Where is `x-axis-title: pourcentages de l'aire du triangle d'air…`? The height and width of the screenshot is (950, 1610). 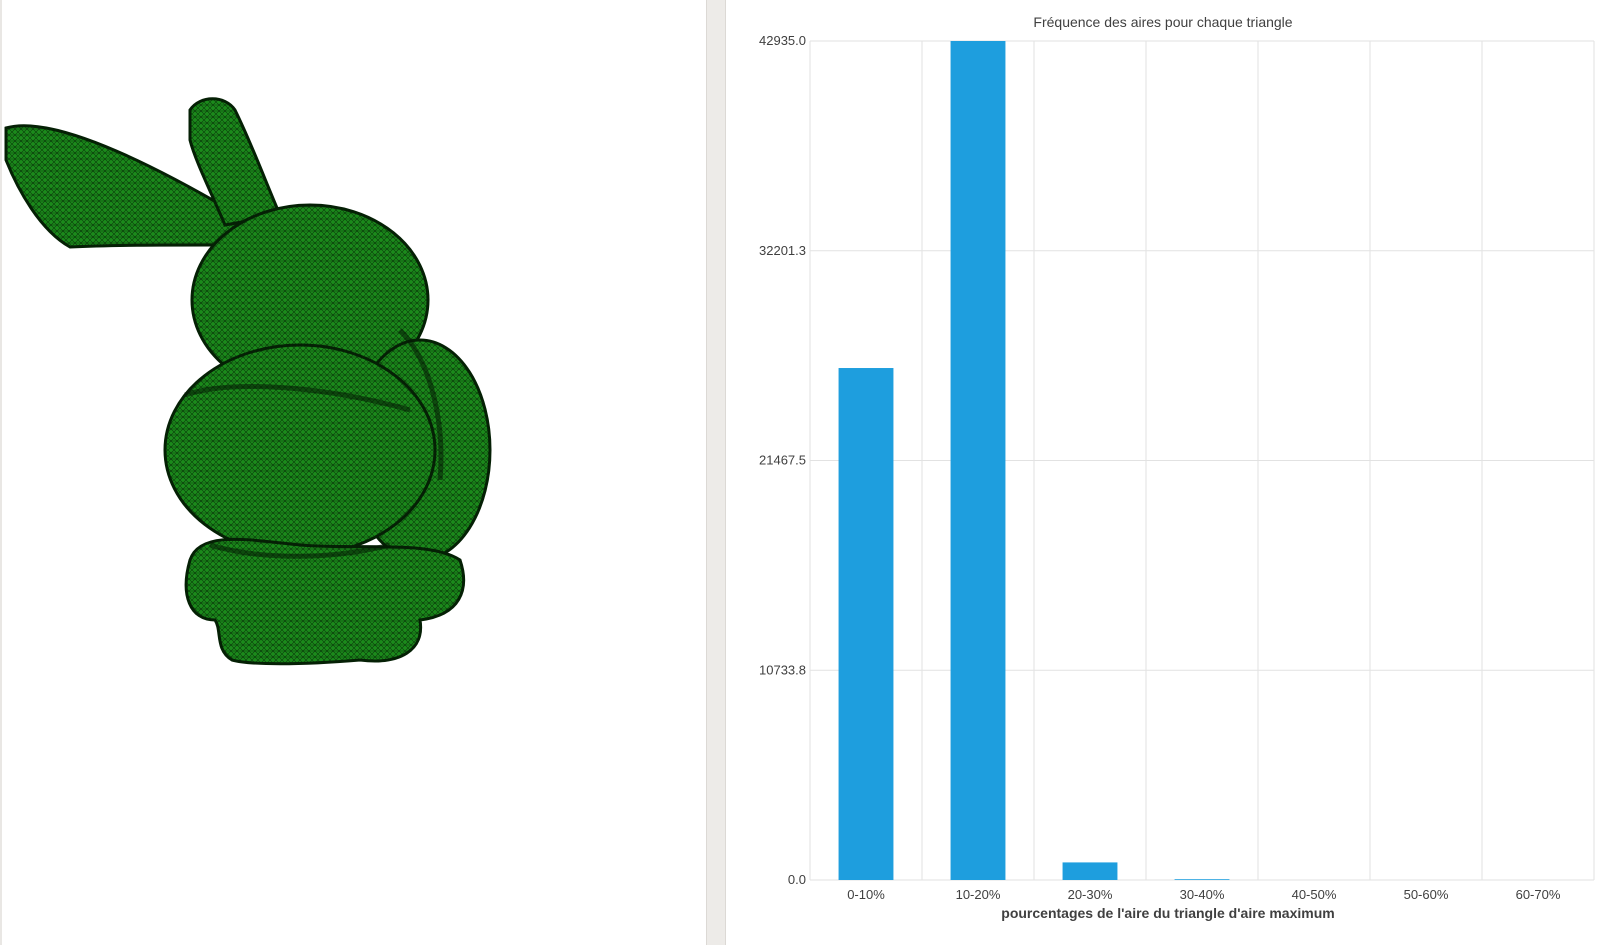 x-axis-title: pourcentages de l'aire du triangle d'air… is located at coordinates (1167, 913).